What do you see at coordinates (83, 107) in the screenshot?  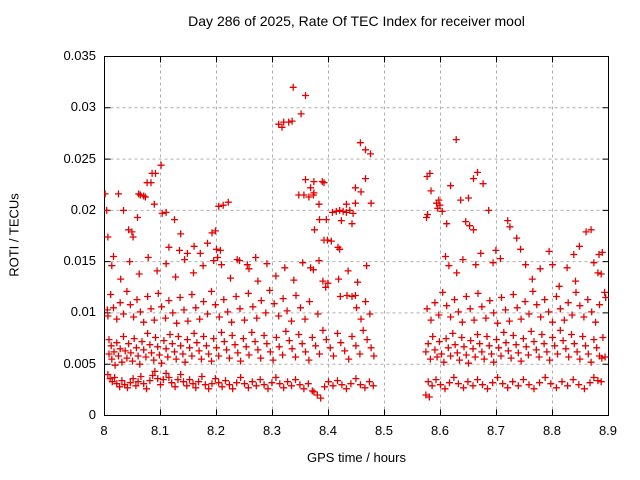 I see `y-tick-label: 0.03` at bounding box center [83, 107].